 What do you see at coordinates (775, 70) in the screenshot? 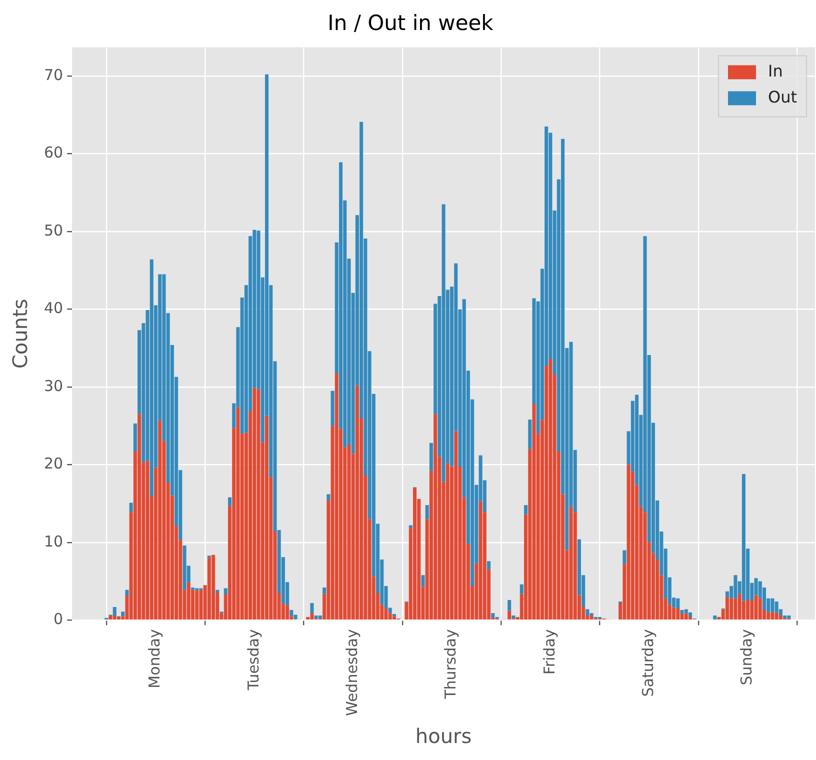
I see `legend-label: In` at bounding box center [775, 70].